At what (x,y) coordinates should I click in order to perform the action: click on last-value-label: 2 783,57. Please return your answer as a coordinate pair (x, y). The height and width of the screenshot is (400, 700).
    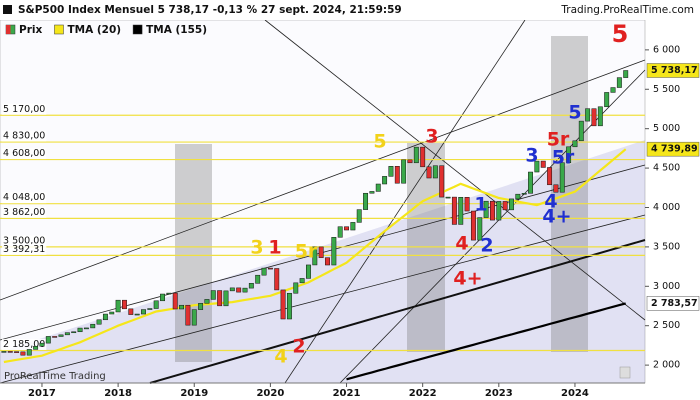
    Looking at the image, I should click on (674, 303).